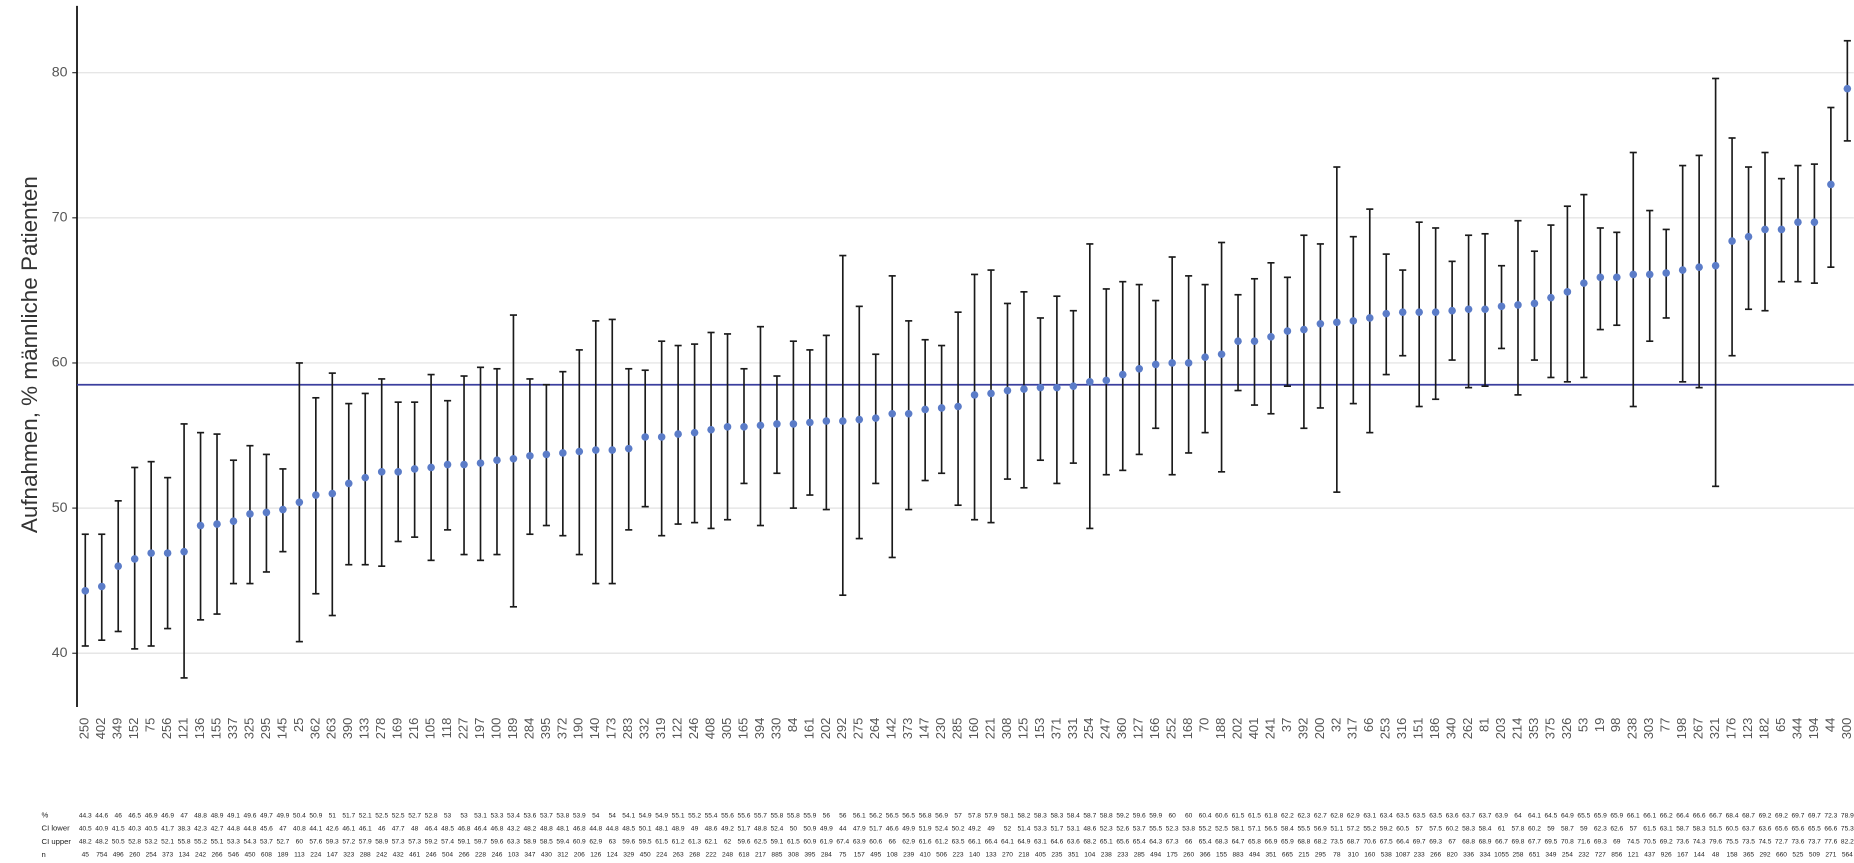  Describe the element at coordinates (1830, 828) in the screenshot. I see `table-cell: 66.6` at that location.